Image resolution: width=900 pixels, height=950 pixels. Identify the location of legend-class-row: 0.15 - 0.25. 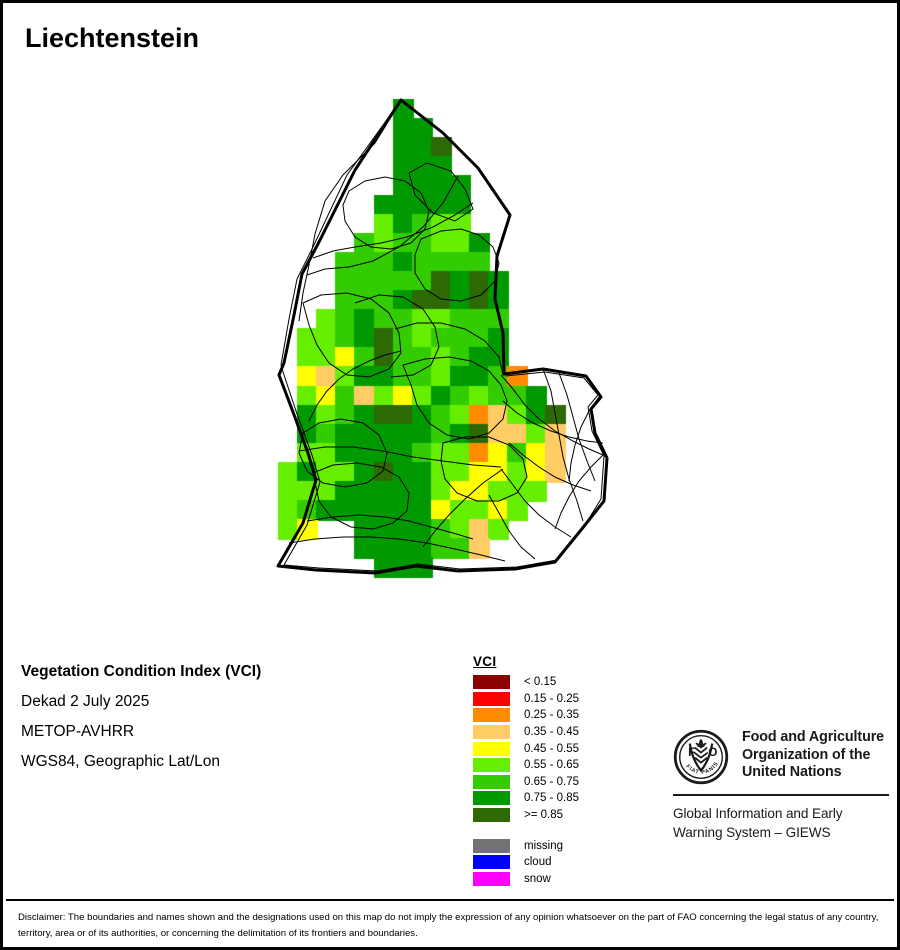
(558, 699).